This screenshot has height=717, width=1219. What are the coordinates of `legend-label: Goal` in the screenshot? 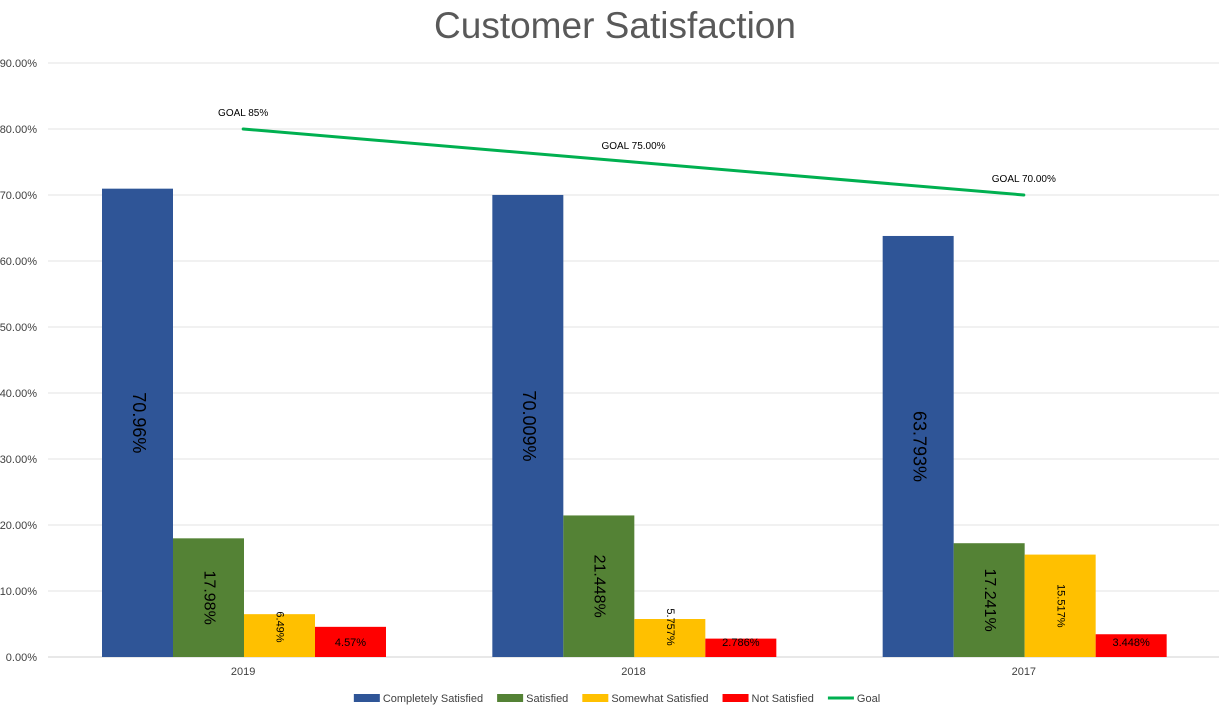 It's located at (868, 699).